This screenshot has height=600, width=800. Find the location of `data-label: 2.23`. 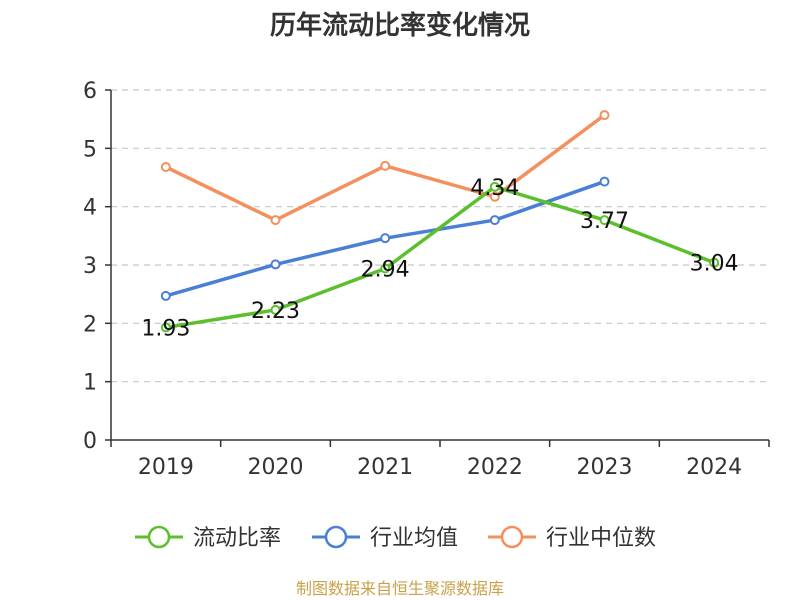

data-label: 2.23 is located at coordinates (275, 311).